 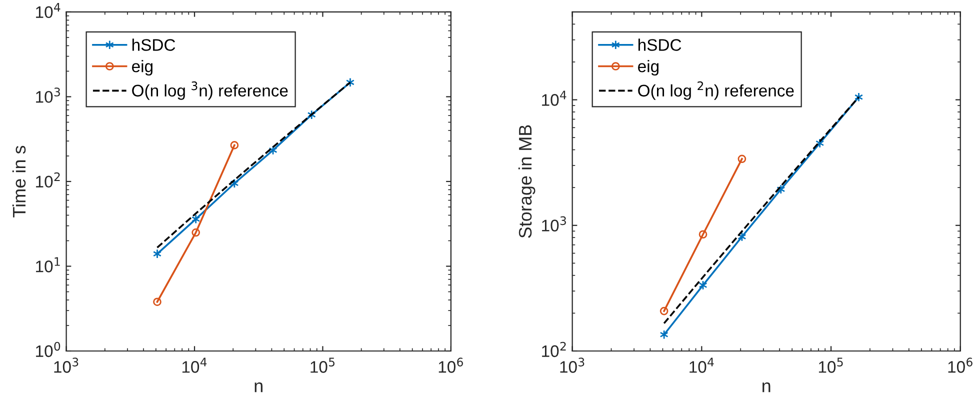 What do you see at coordinates (527, 181) in the screenshot?
I see `y-axis-title: Storage in MB` at bounding box center [527, 181].